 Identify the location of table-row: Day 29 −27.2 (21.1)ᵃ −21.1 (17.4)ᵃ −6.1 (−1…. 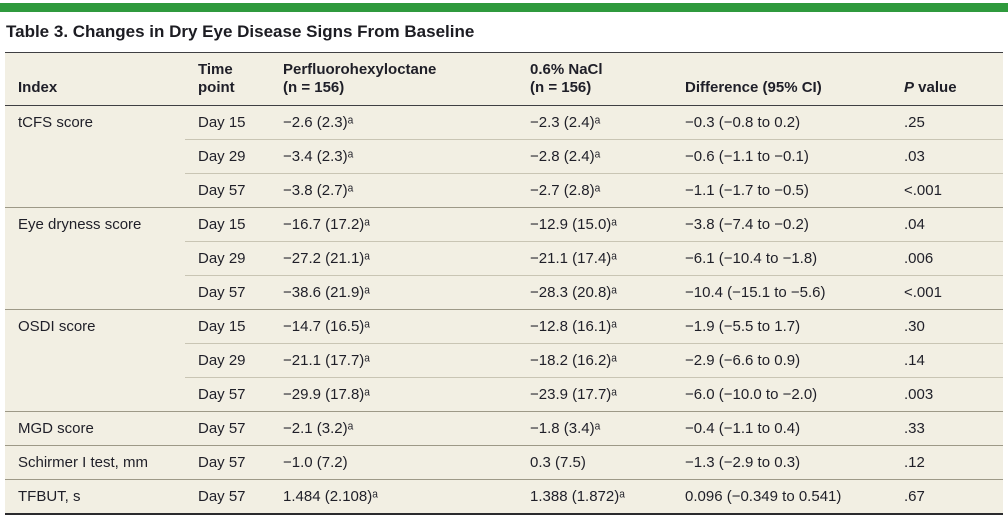
(504, 258).